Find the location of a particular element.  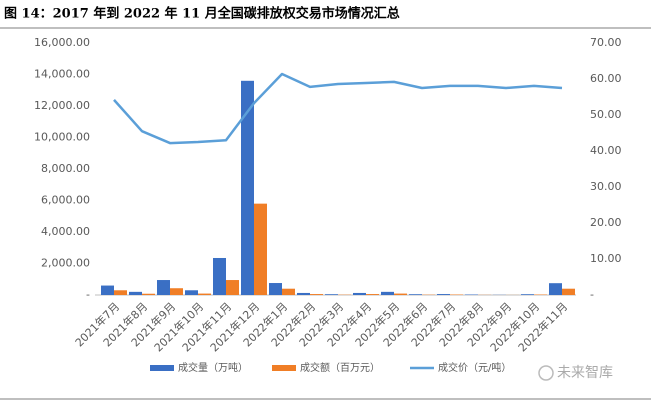

y-tick-label: 6,000.00 is located at coordinates (65, 200).